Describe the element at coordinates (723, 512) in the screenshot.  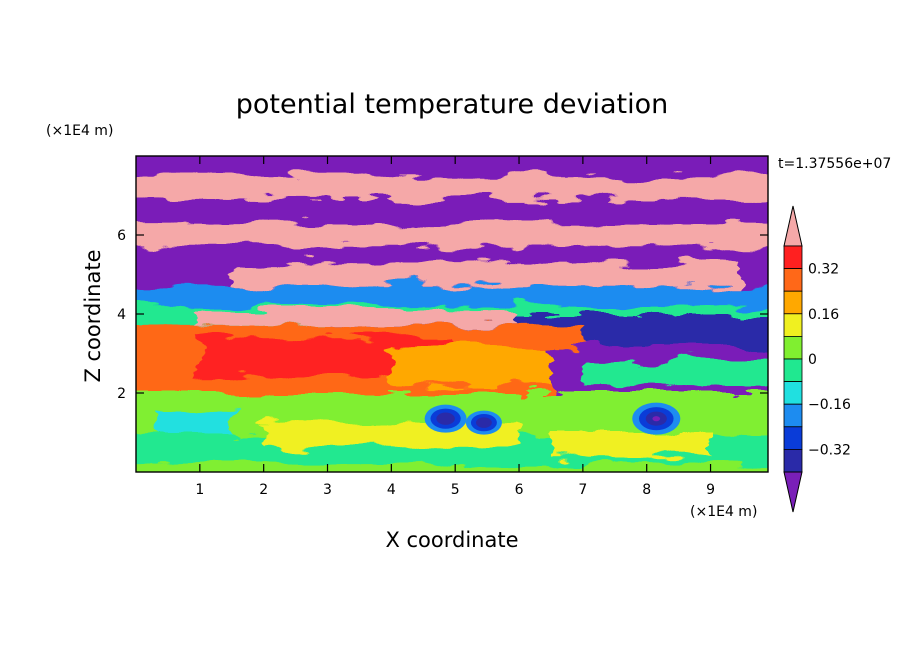
I see `x-unit-label: (×1E4 m)` at that location.